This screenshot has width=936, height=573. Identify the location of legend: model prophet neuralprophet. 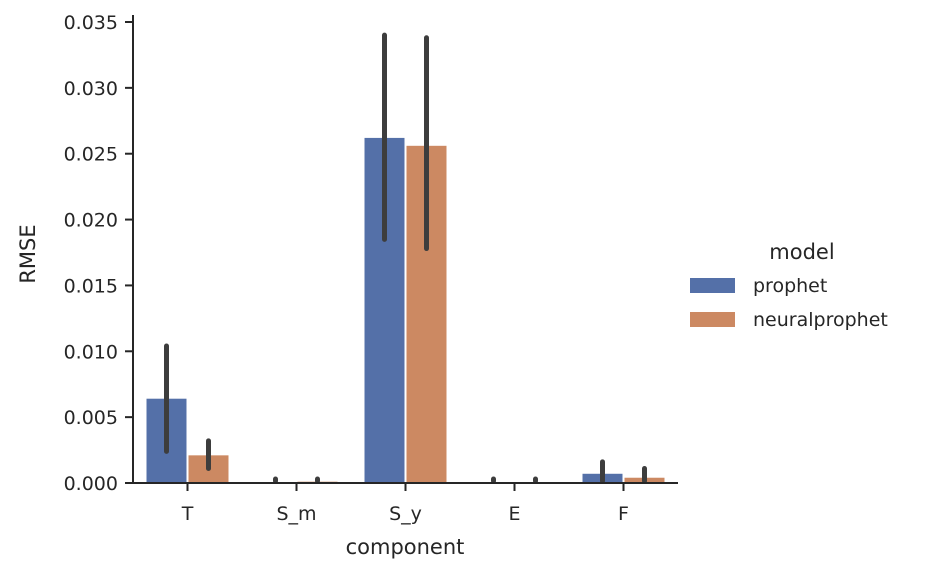
(789, 285).